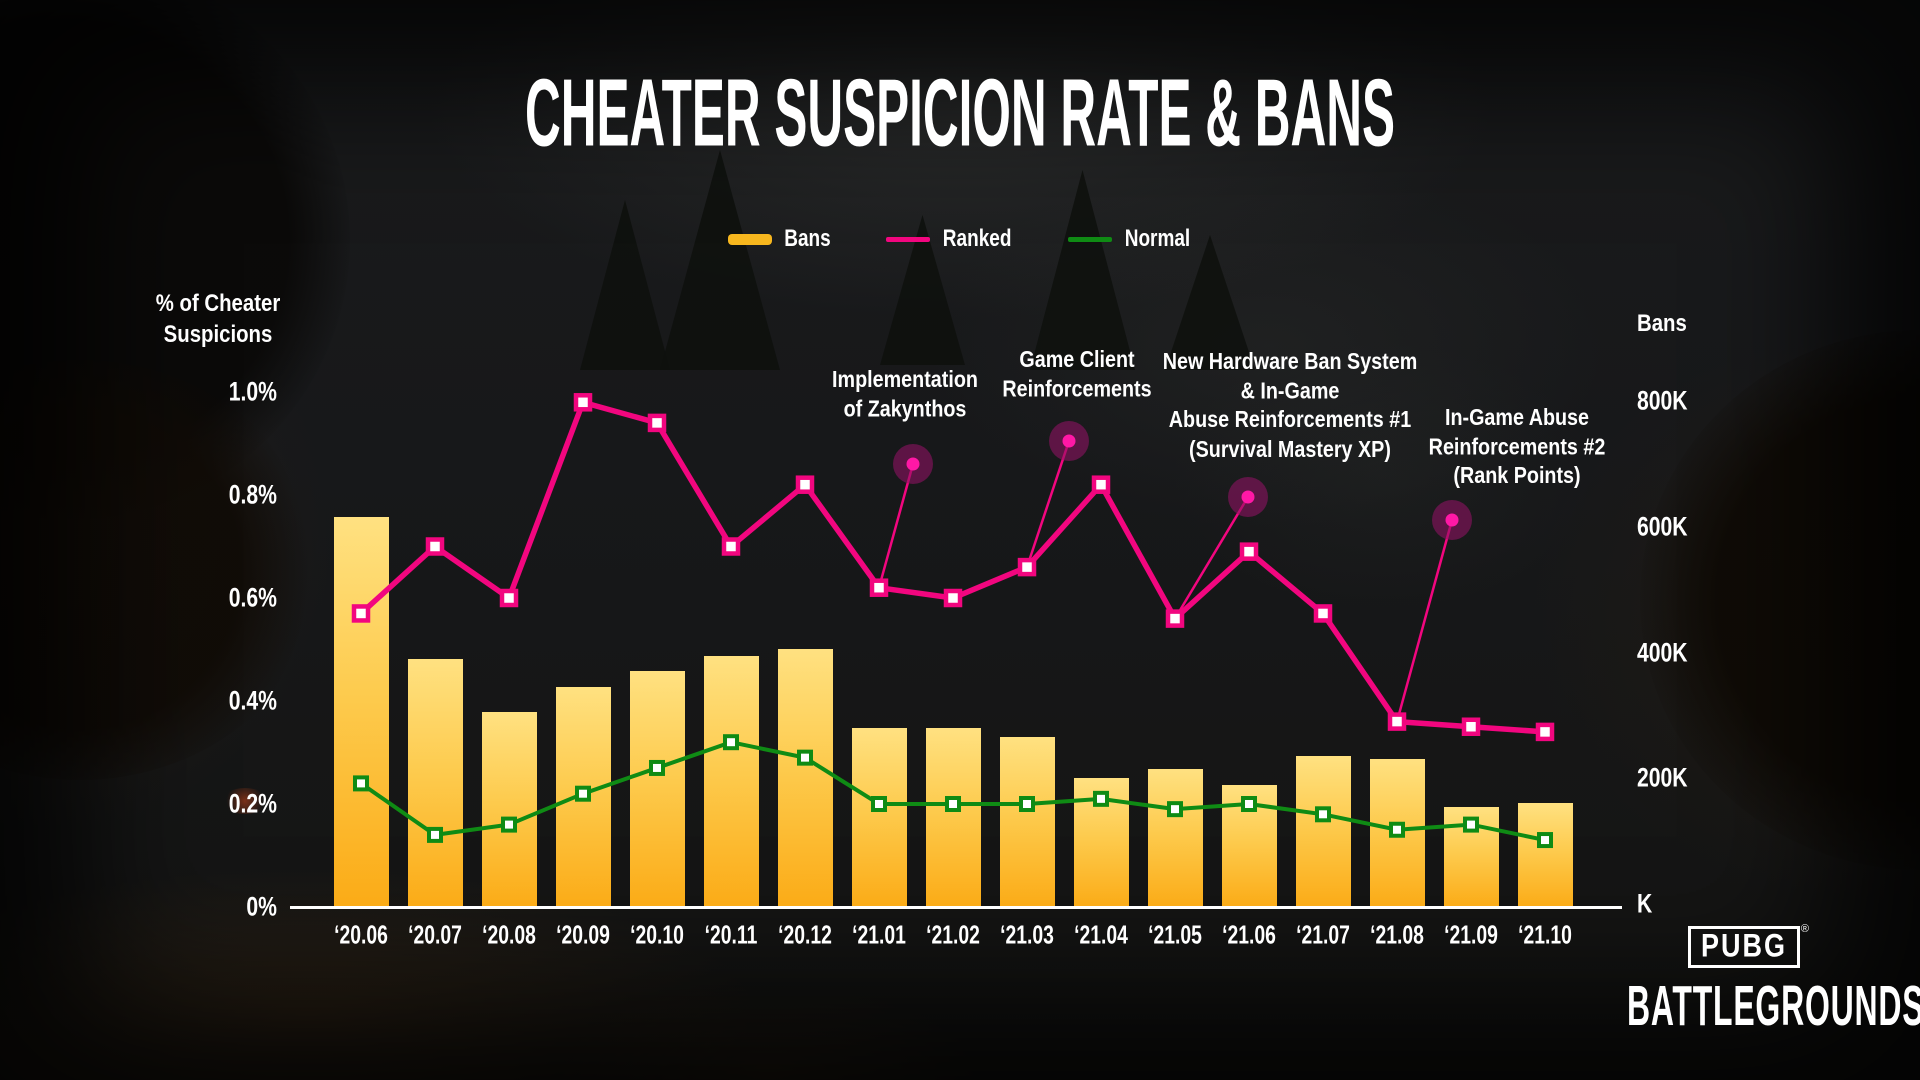 This screenshot has height=1080, width=1920. What do you see at coordinates (1323, 832) in the screenshot?
I see `bans-bar-‘21.07` at bounding box center [1323, 832].